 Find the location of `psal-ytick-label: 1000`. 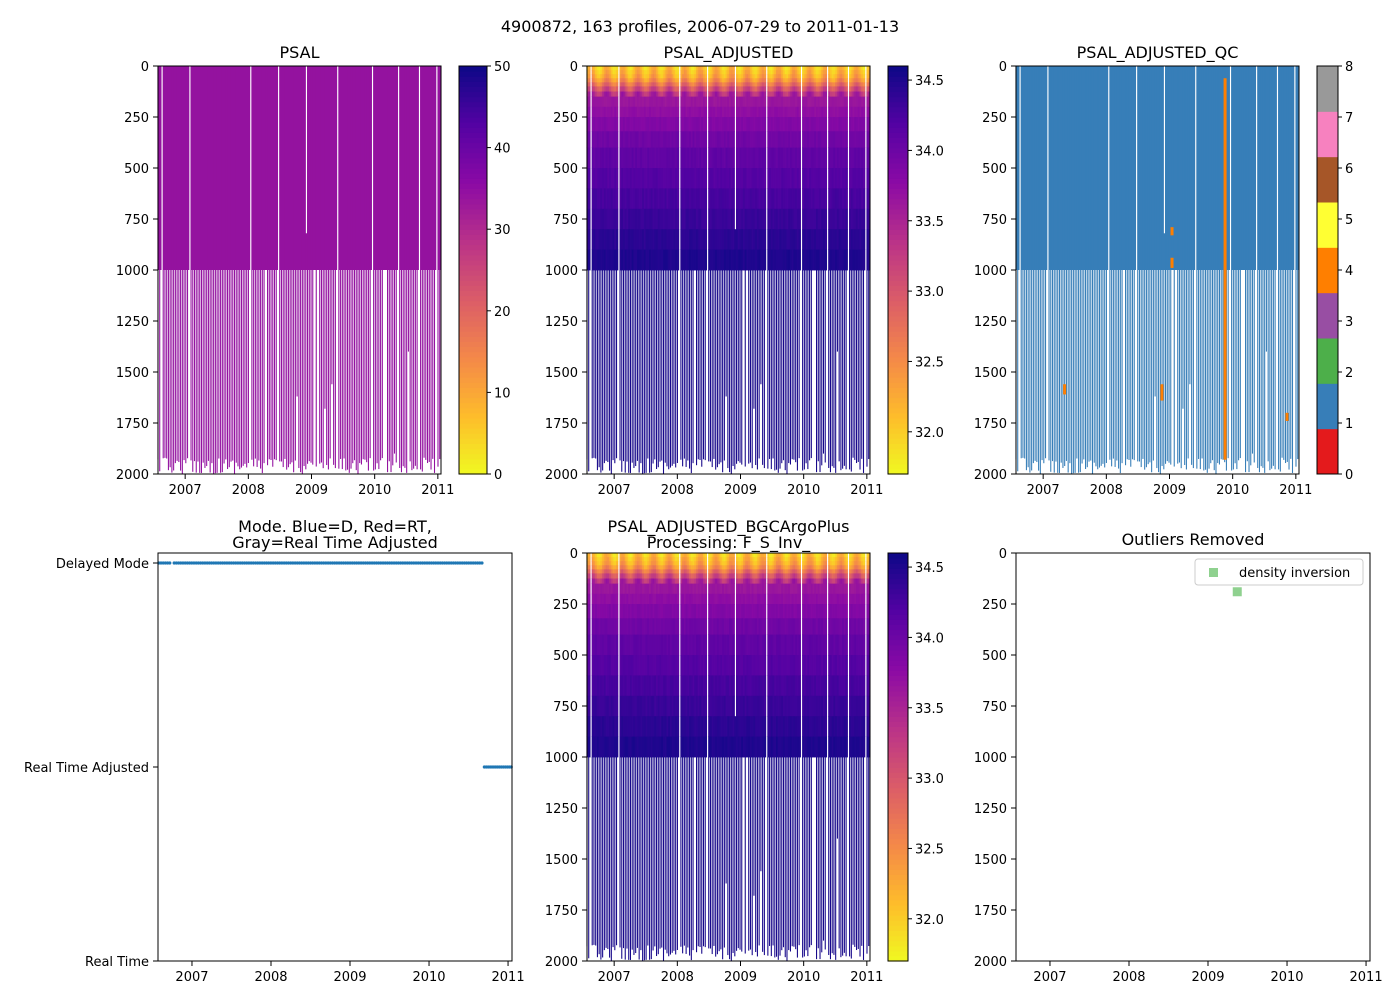

psal-ytick-label: 1000 is located at coordinates (132, 271).